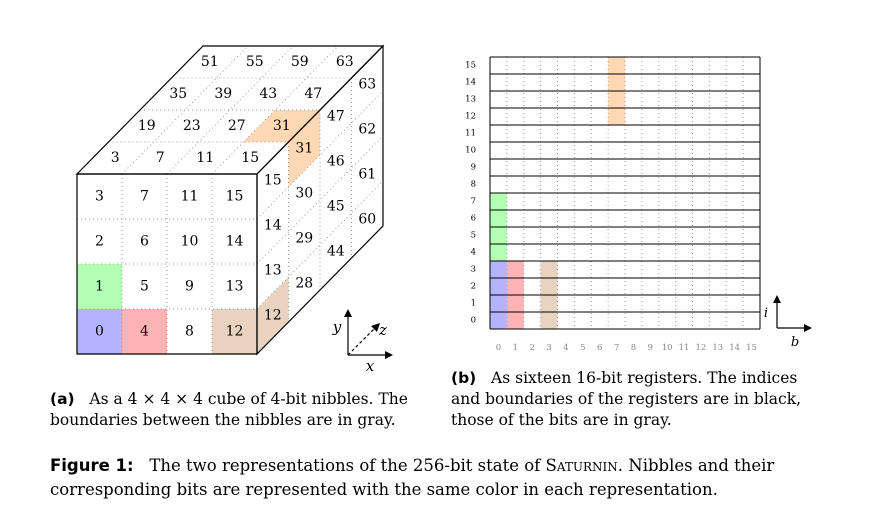 Image resolution: width=872 pixels, height=509 pixels. I want to click on top-cell-label: 59, so click(300, 62).